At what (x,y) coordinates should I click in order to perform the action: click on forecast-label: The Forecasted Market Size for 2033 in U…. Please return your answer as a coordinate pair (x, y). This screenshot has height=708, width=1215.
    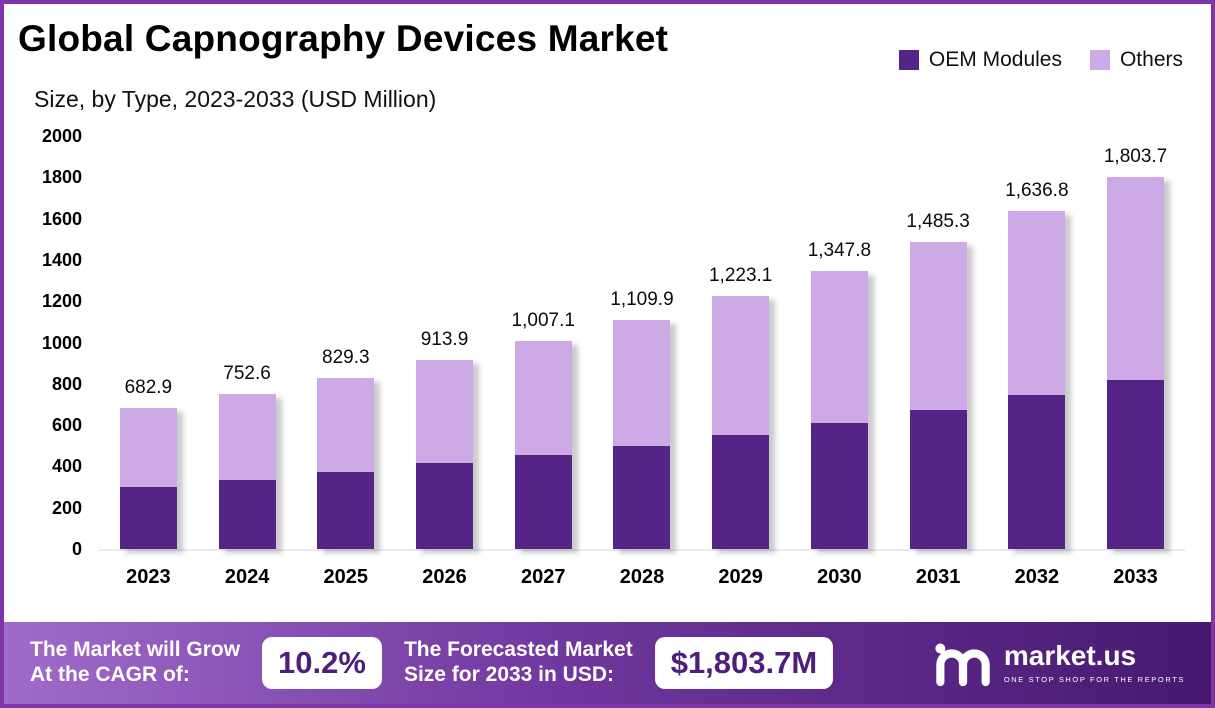
    Looking at the image, I should click on (518, 662).